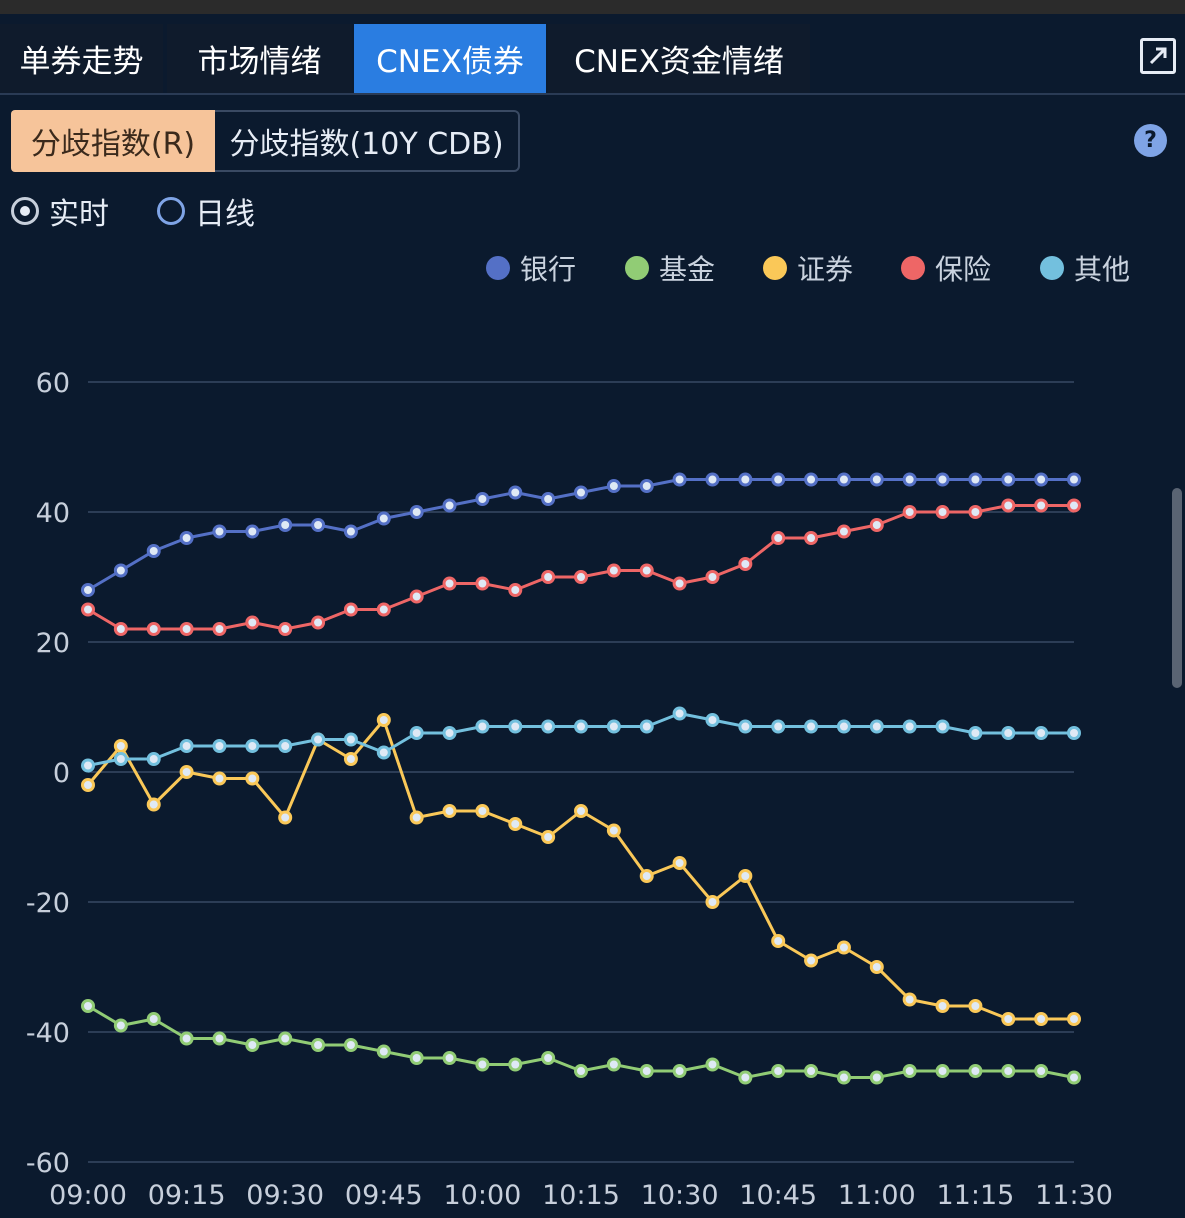 Image resolution: width=1185 pixels, height=1218 pixels. Describe the element at coordinates (113, 141) in the screenshot. I see `segment-divergence-r: 分歧指数(R)` at that location.